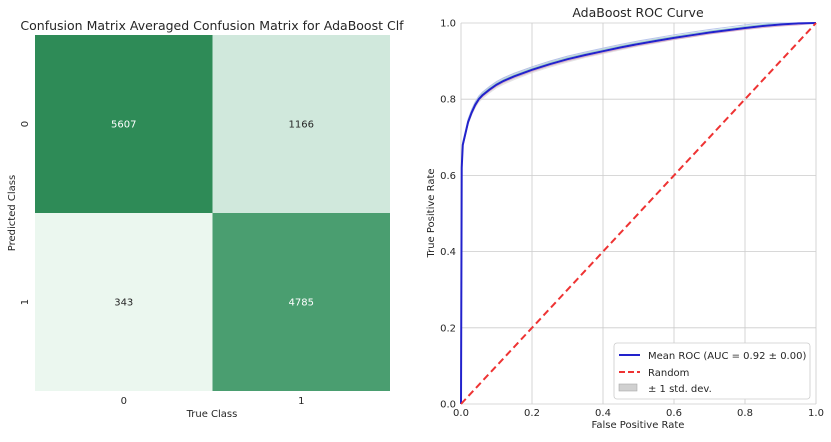  What do you see at coordinates (25, 124) in the screenshot?
I see `heatmap-y-tick-label: 0` at bounding box center [25, 124].